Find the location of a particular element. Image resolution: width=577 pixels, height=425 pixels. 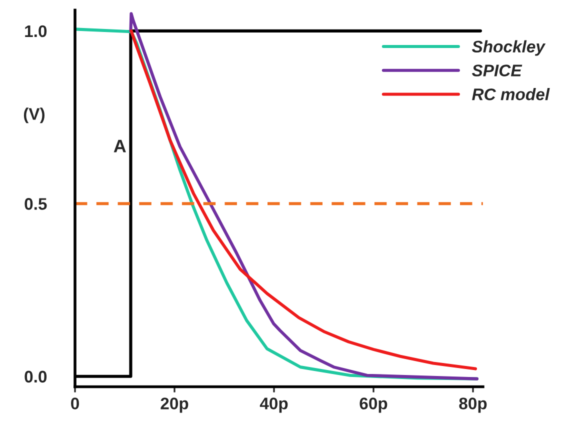

legend-label: RC model is located at coordinates (511, 94).